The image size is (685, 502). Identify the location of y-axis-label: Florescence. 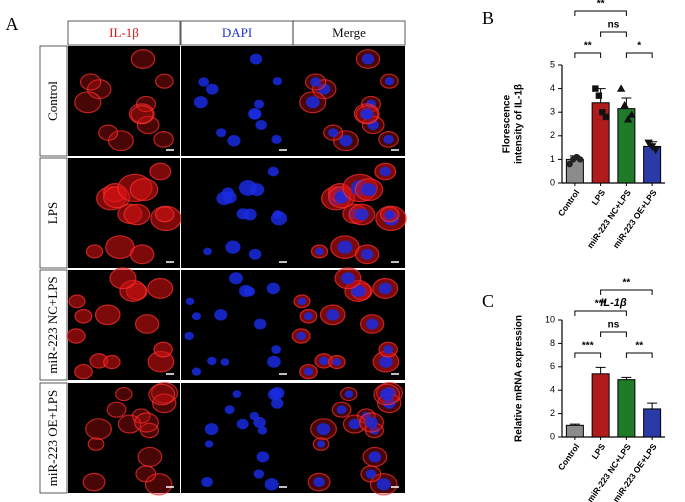
(507, 123).